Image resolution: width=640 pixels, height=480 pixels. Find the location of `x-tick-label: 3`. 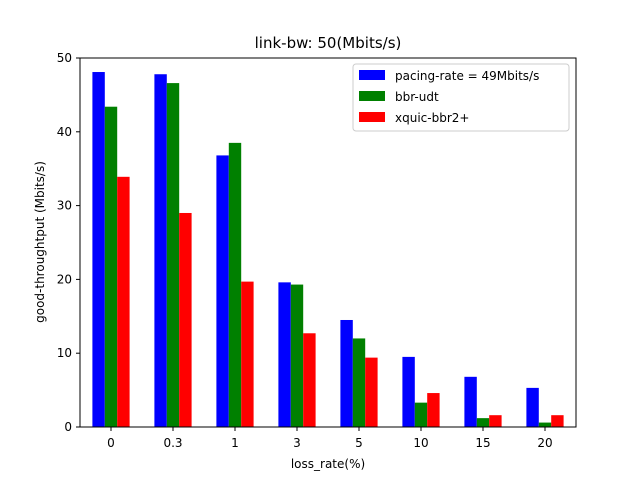

x-tick-label: 3 is located at coordinates (297, 443).